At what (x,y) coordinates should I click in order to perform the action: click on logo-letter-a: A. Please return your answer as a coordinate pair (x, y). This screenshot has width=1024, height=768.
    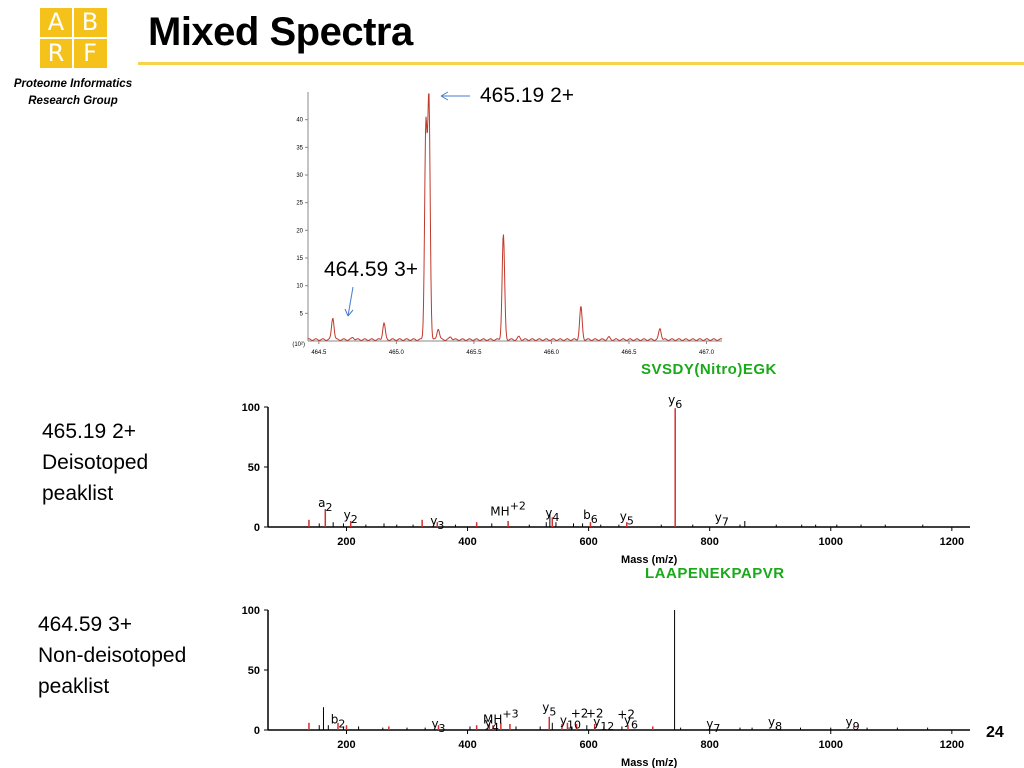
    Looking at the image, I should click on (56, 22).